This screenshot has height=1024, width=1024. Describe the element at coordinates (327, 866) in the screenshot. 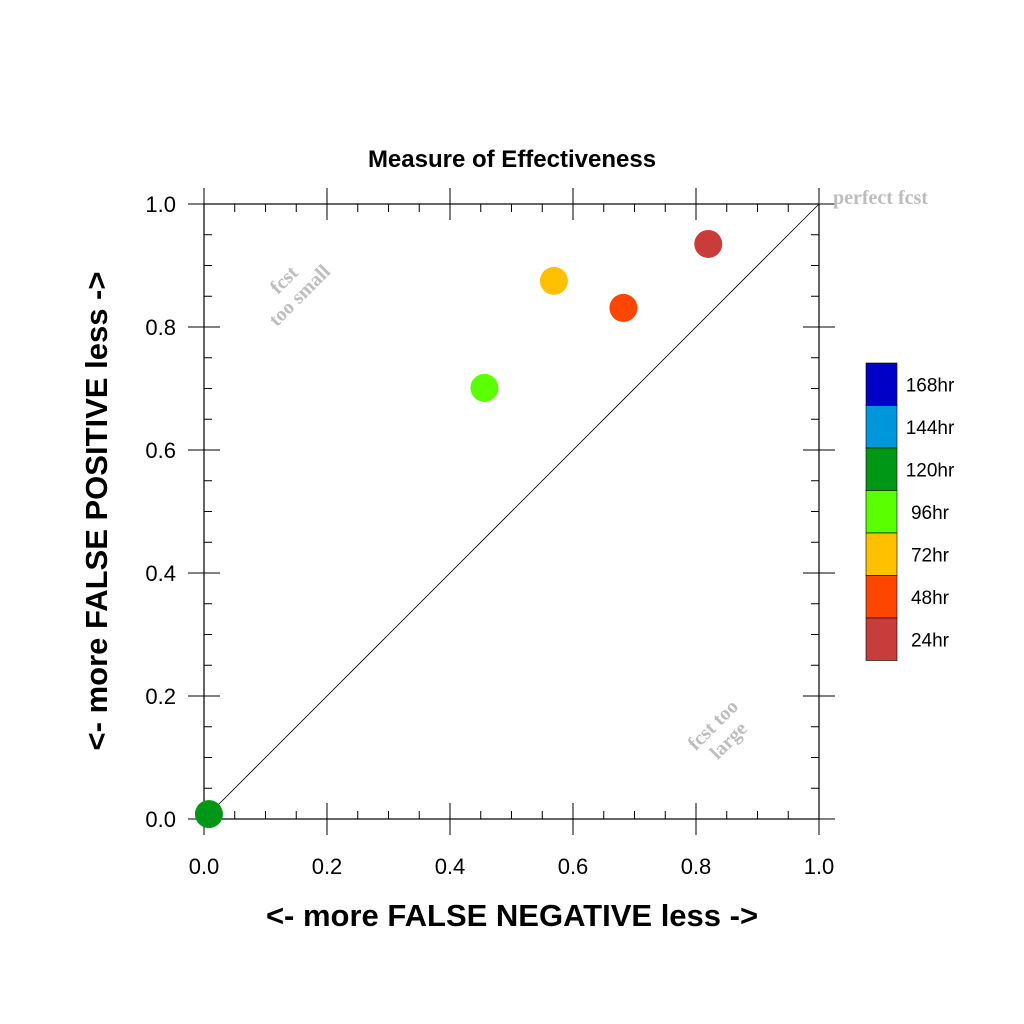

I see `x-tick-label: 0.2` at that location.